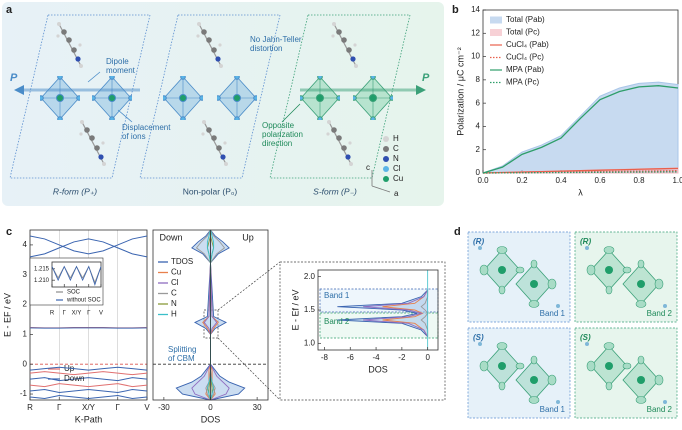 This screenshot has height=430, width=682. I want to click on y-axis-label: E - EF / eV, so click(7, 315).